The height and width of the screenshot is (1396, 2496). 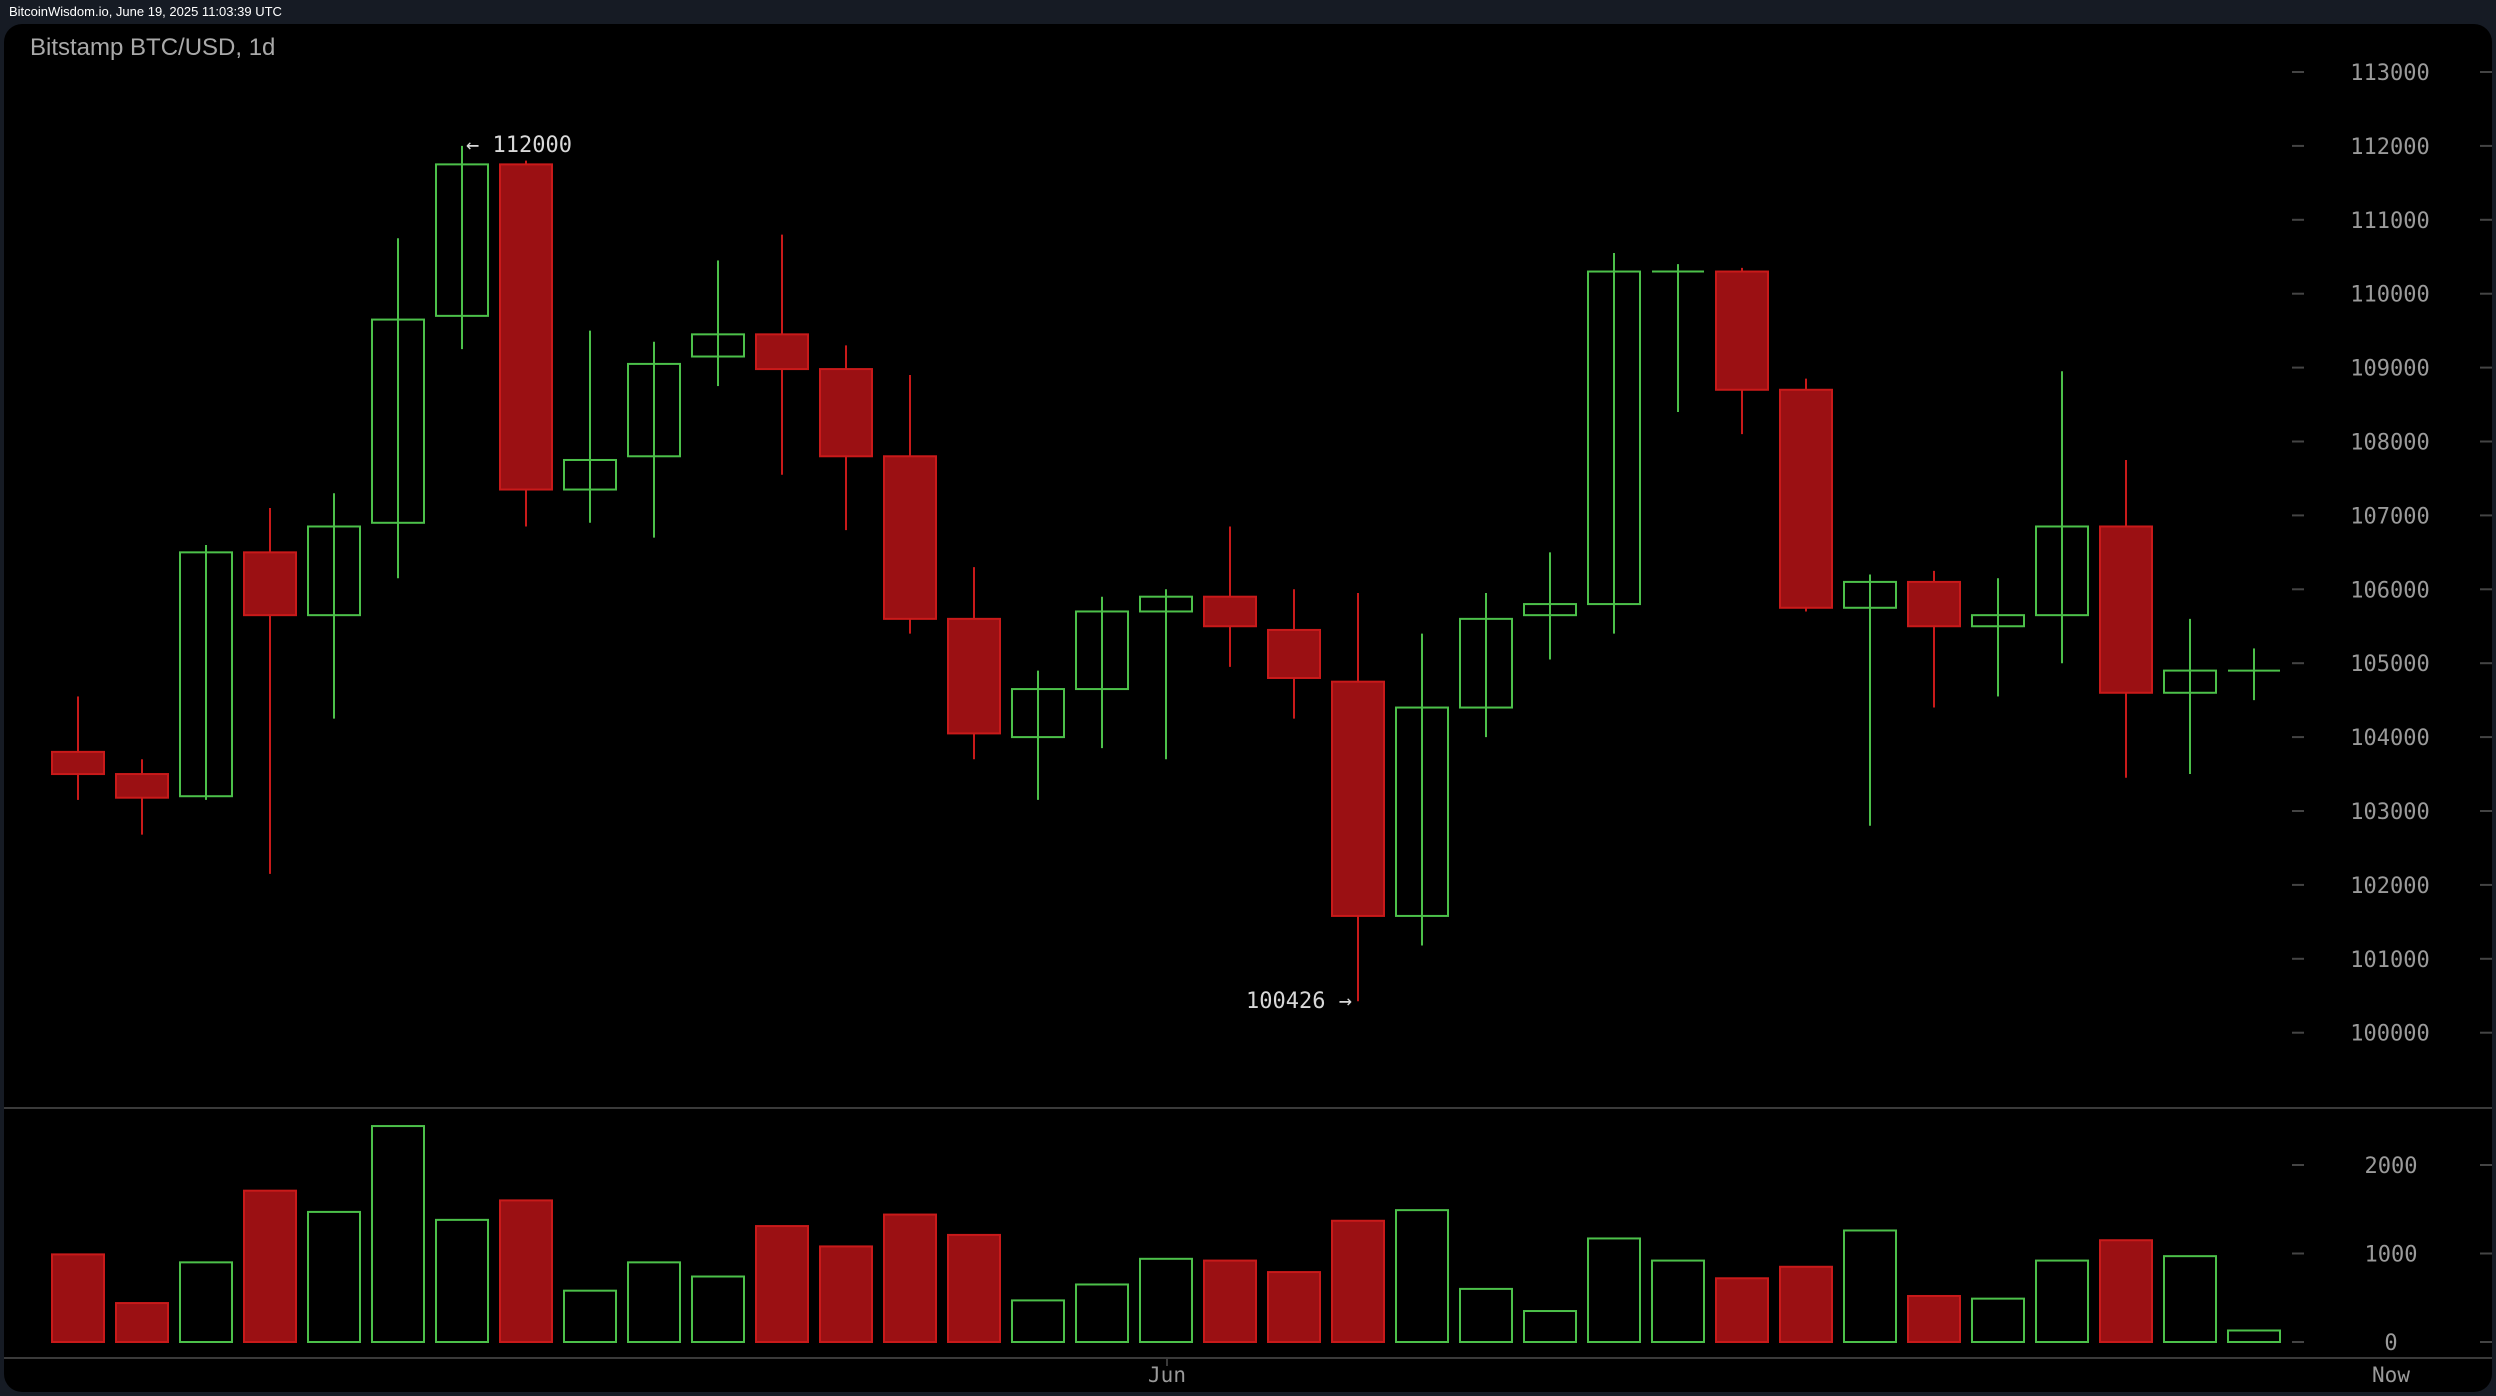 I want to click on low-annotation: 100426 →, so click(x=1299, y=1001).